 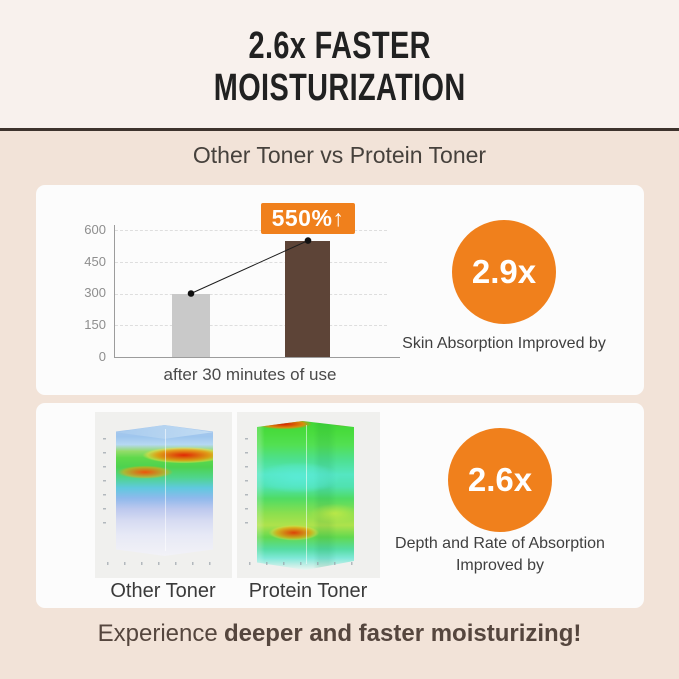 I want to click on stat-circle-2-9x: 2.9x, so click(x=504, y=272).